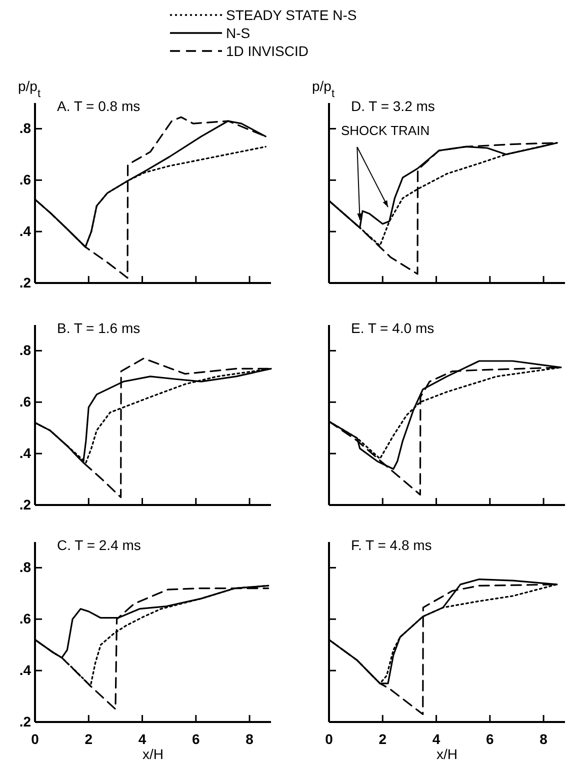 This screenshot has height=768, width=575. Describe the element at coordinates (385, 130) in the screenshot. I see `annotation: SHOCK TRAIN` at that location.